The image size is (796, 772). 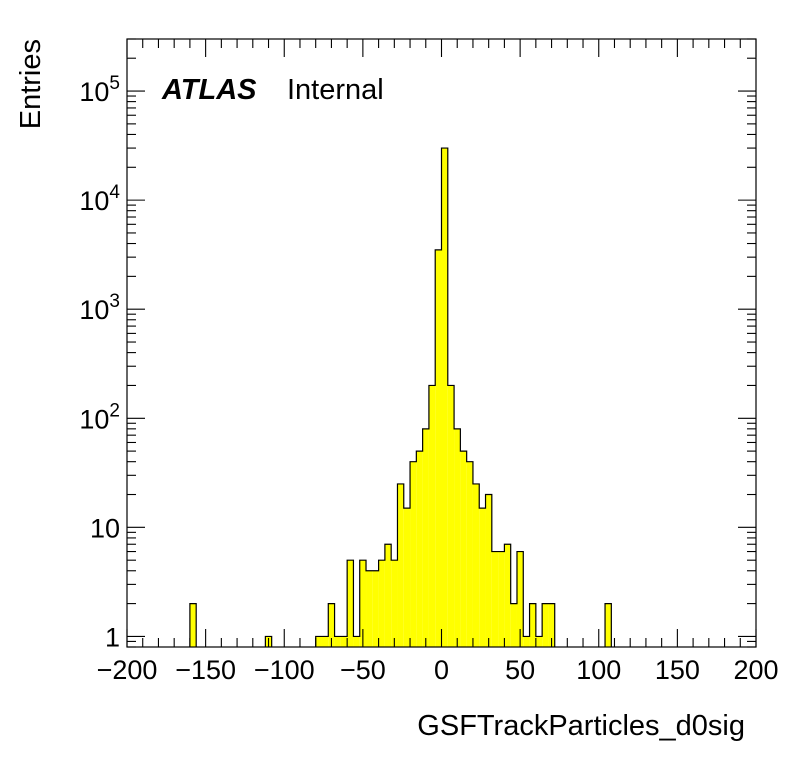 What do you see at coordinates (677, 670) in the screenshot?
I see `x-tick-label: 150` at bounding box center [677, 670].